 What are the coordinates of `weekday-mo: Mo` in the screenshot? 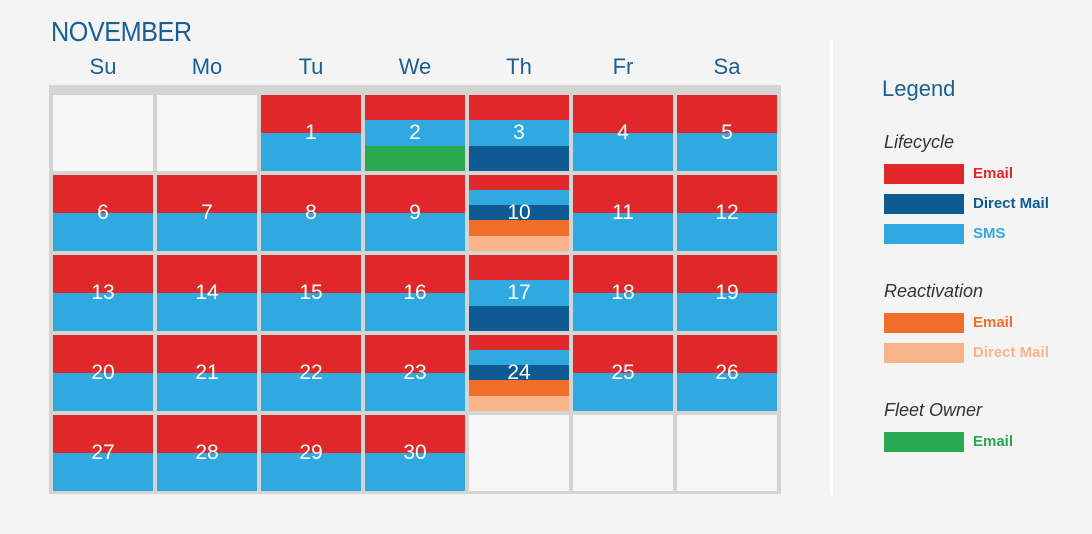 It's located at (207, 66).